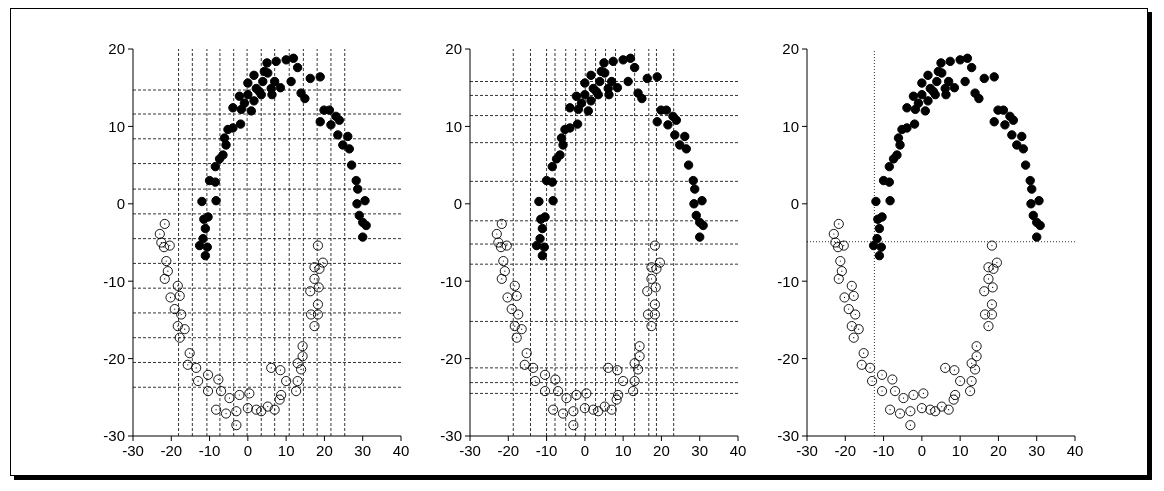 The width and height of the screenshot is (1164, 491). I want to click on y-tick-label: -30, so click(451, 436).